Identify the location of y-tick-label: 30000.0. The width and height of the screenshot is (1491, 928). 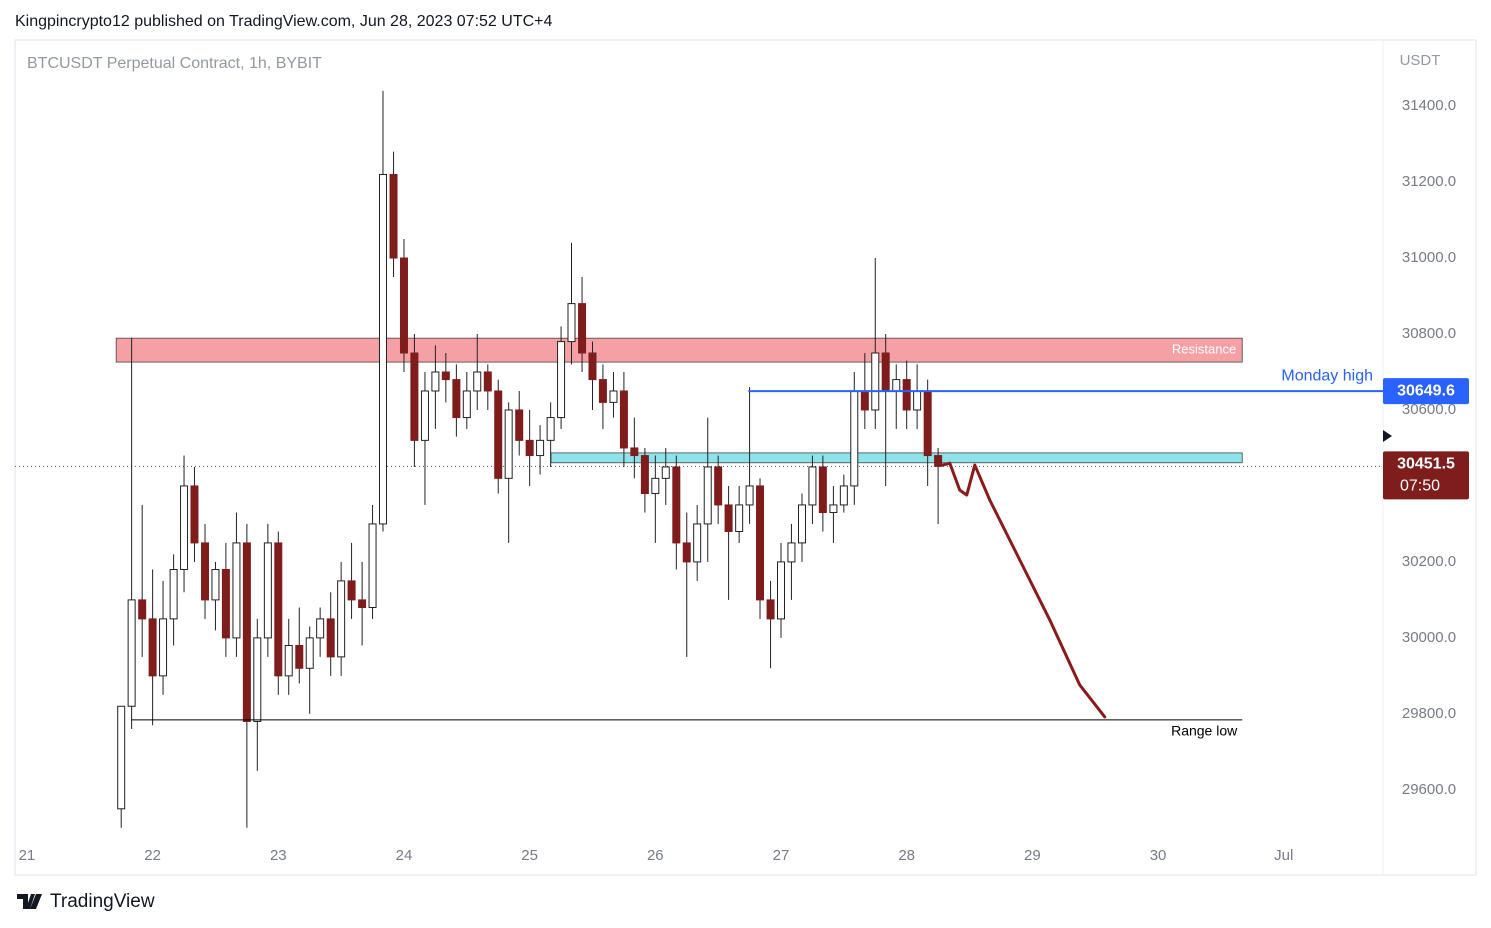
(1429, 637).